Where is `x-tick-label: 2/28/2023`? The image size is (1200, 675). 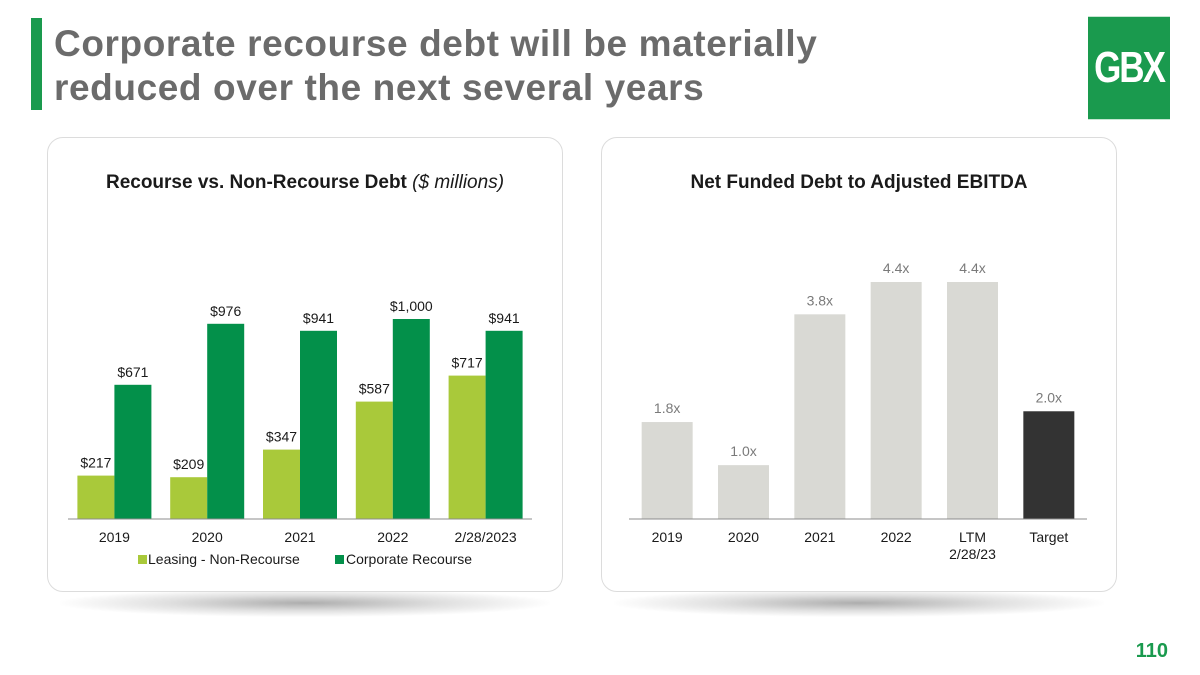 x-tick-label: 2/28/2023 is located at coordinates (485, 537).